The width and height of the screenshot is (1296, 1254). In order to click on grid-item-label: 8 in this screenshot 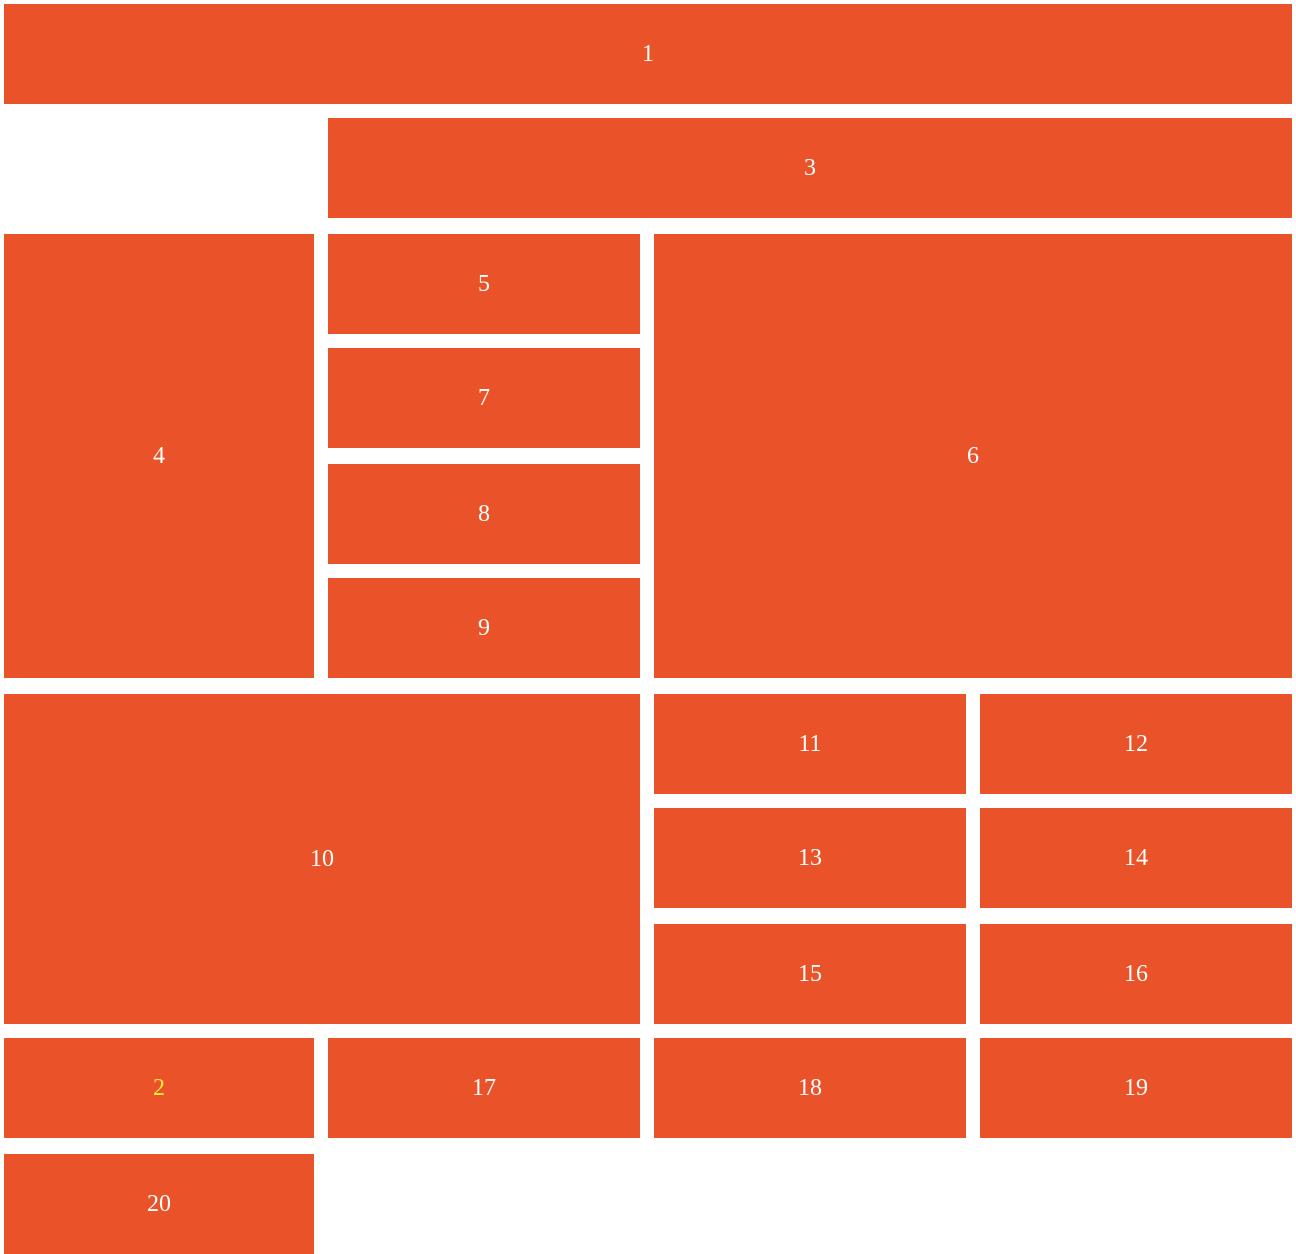, I will do `click(484, 514)`.